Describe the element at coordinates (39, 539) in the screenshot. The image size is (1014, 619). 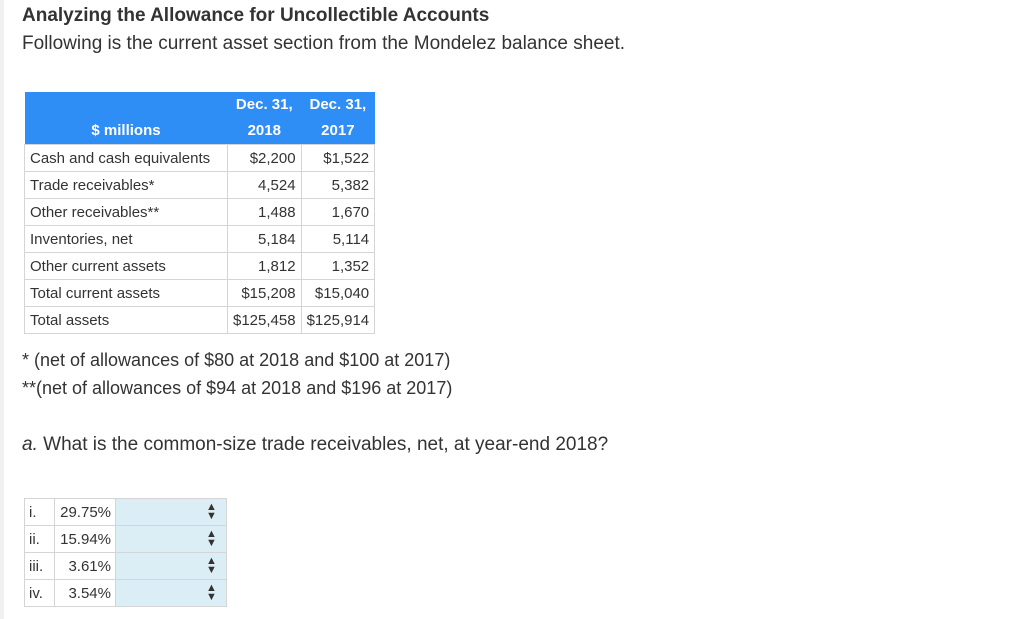
I see `answer-index: ii.` at that location.